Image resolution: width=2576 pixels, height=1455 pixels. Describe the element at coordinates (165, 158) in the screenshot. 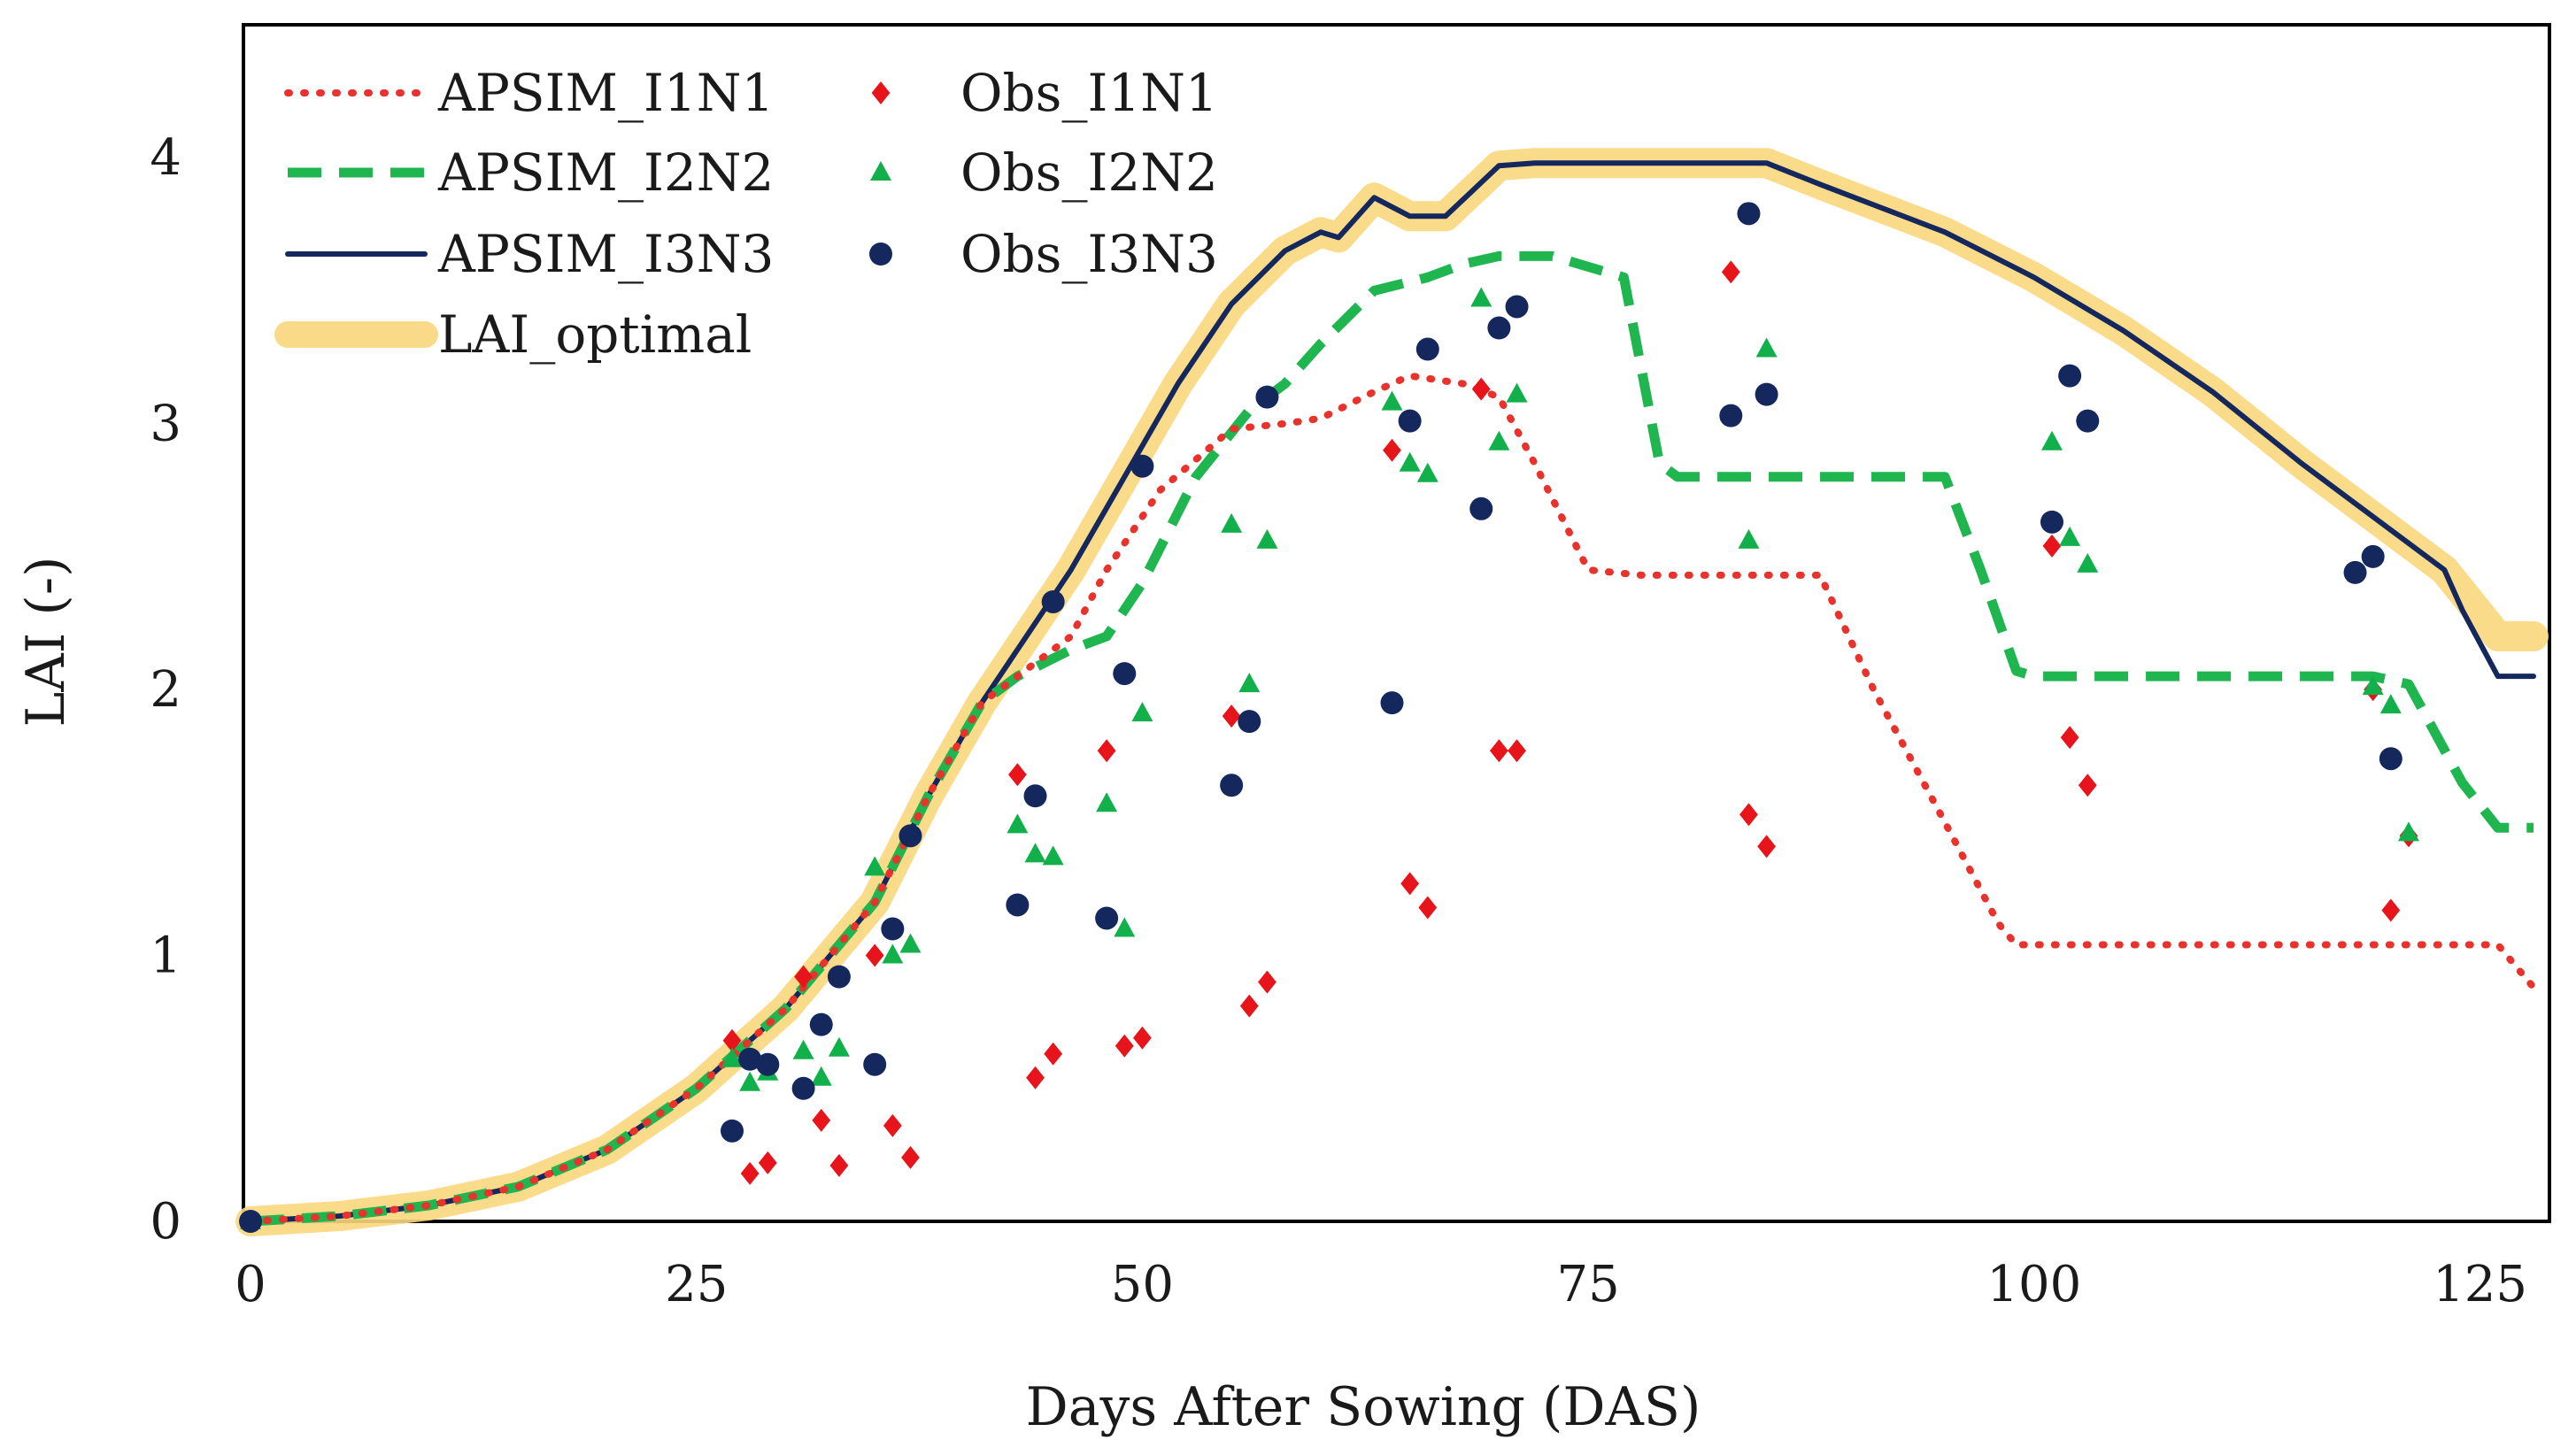

I see `y-tick-label: 4` at that location.